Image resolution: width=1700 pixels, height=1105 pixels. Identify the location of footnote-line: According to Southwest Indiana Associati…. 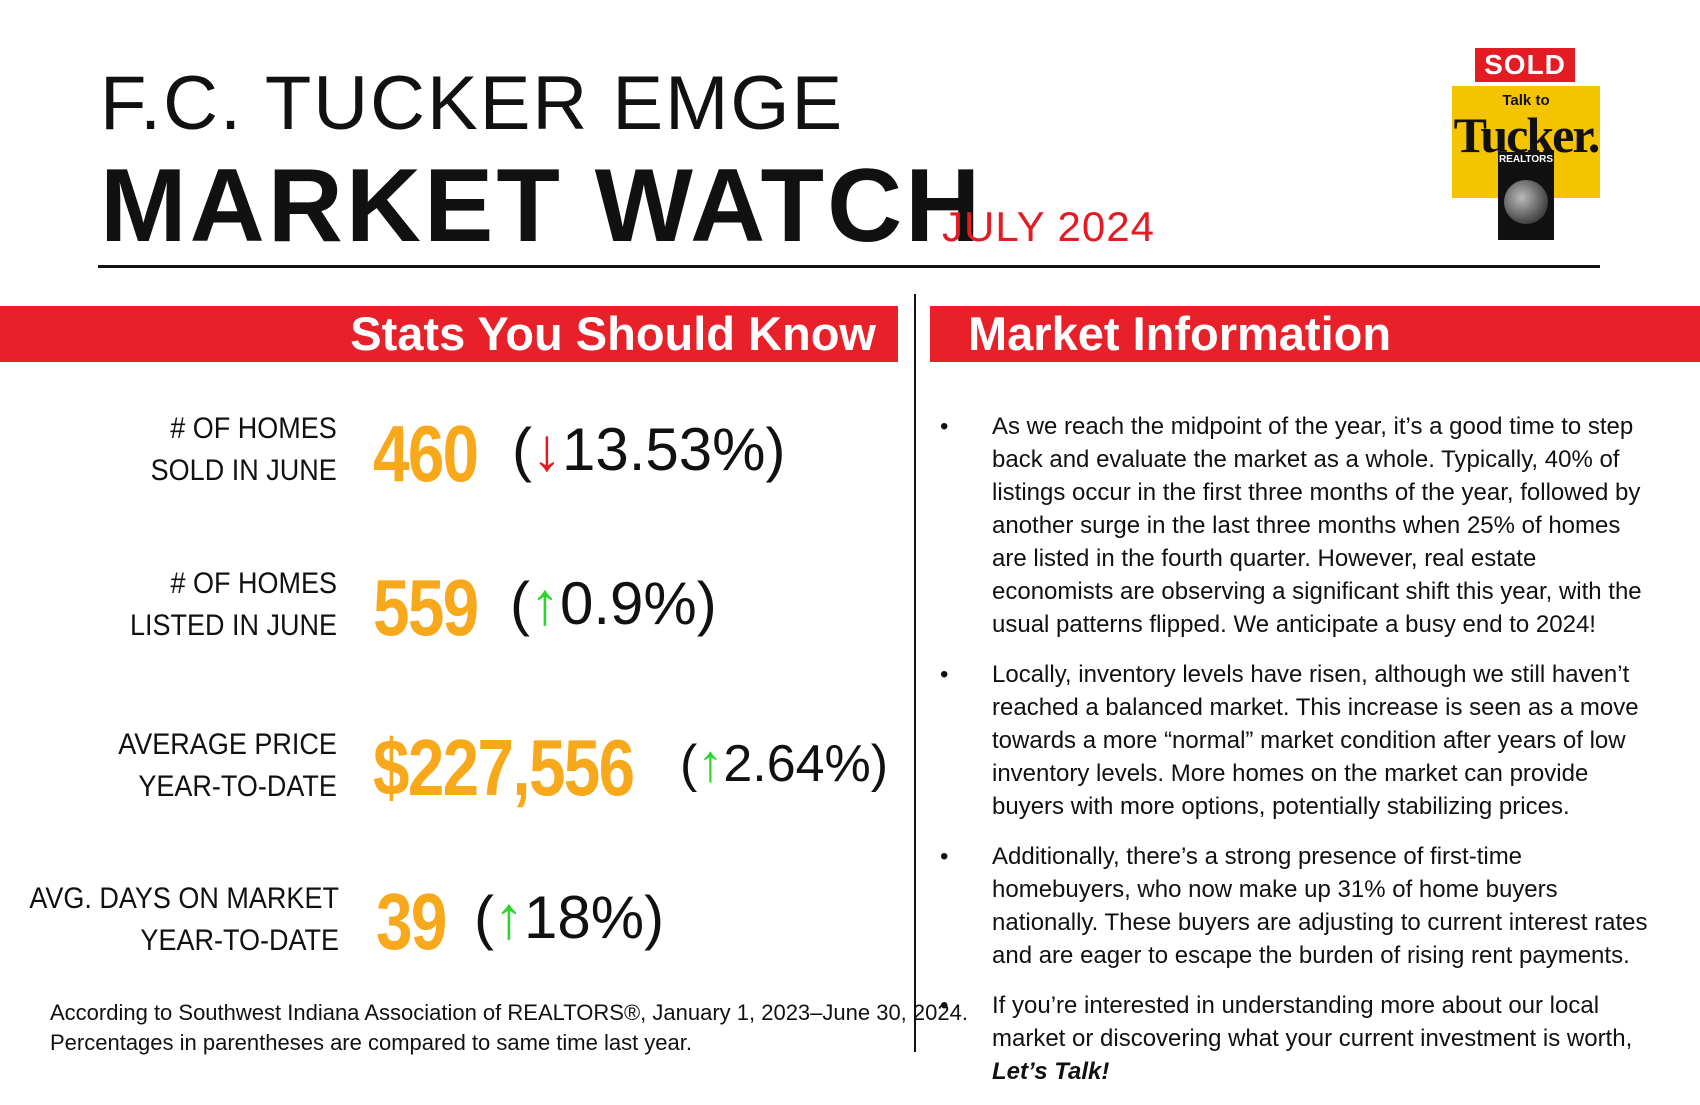
(509, 1012).